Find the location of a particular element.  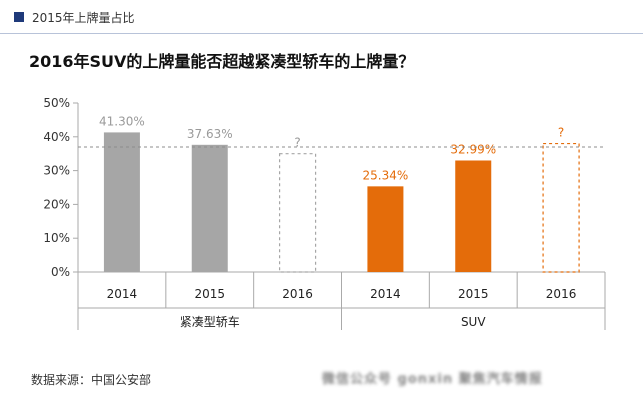

y-tick-label: 10% is located at coordinates (56, 238).